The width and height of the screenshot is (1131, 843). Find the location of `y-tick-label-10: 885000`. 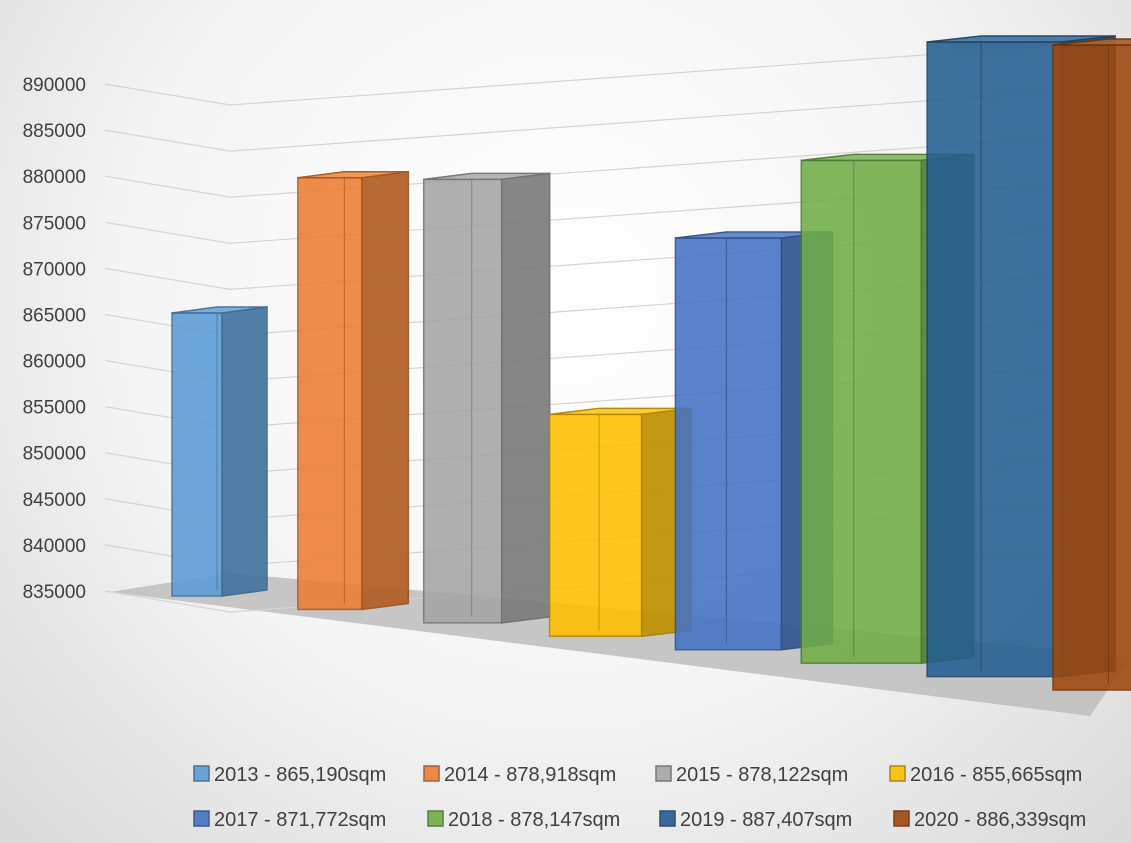

y-tick-label-10: 885000 is located at coordinates (54, 131).